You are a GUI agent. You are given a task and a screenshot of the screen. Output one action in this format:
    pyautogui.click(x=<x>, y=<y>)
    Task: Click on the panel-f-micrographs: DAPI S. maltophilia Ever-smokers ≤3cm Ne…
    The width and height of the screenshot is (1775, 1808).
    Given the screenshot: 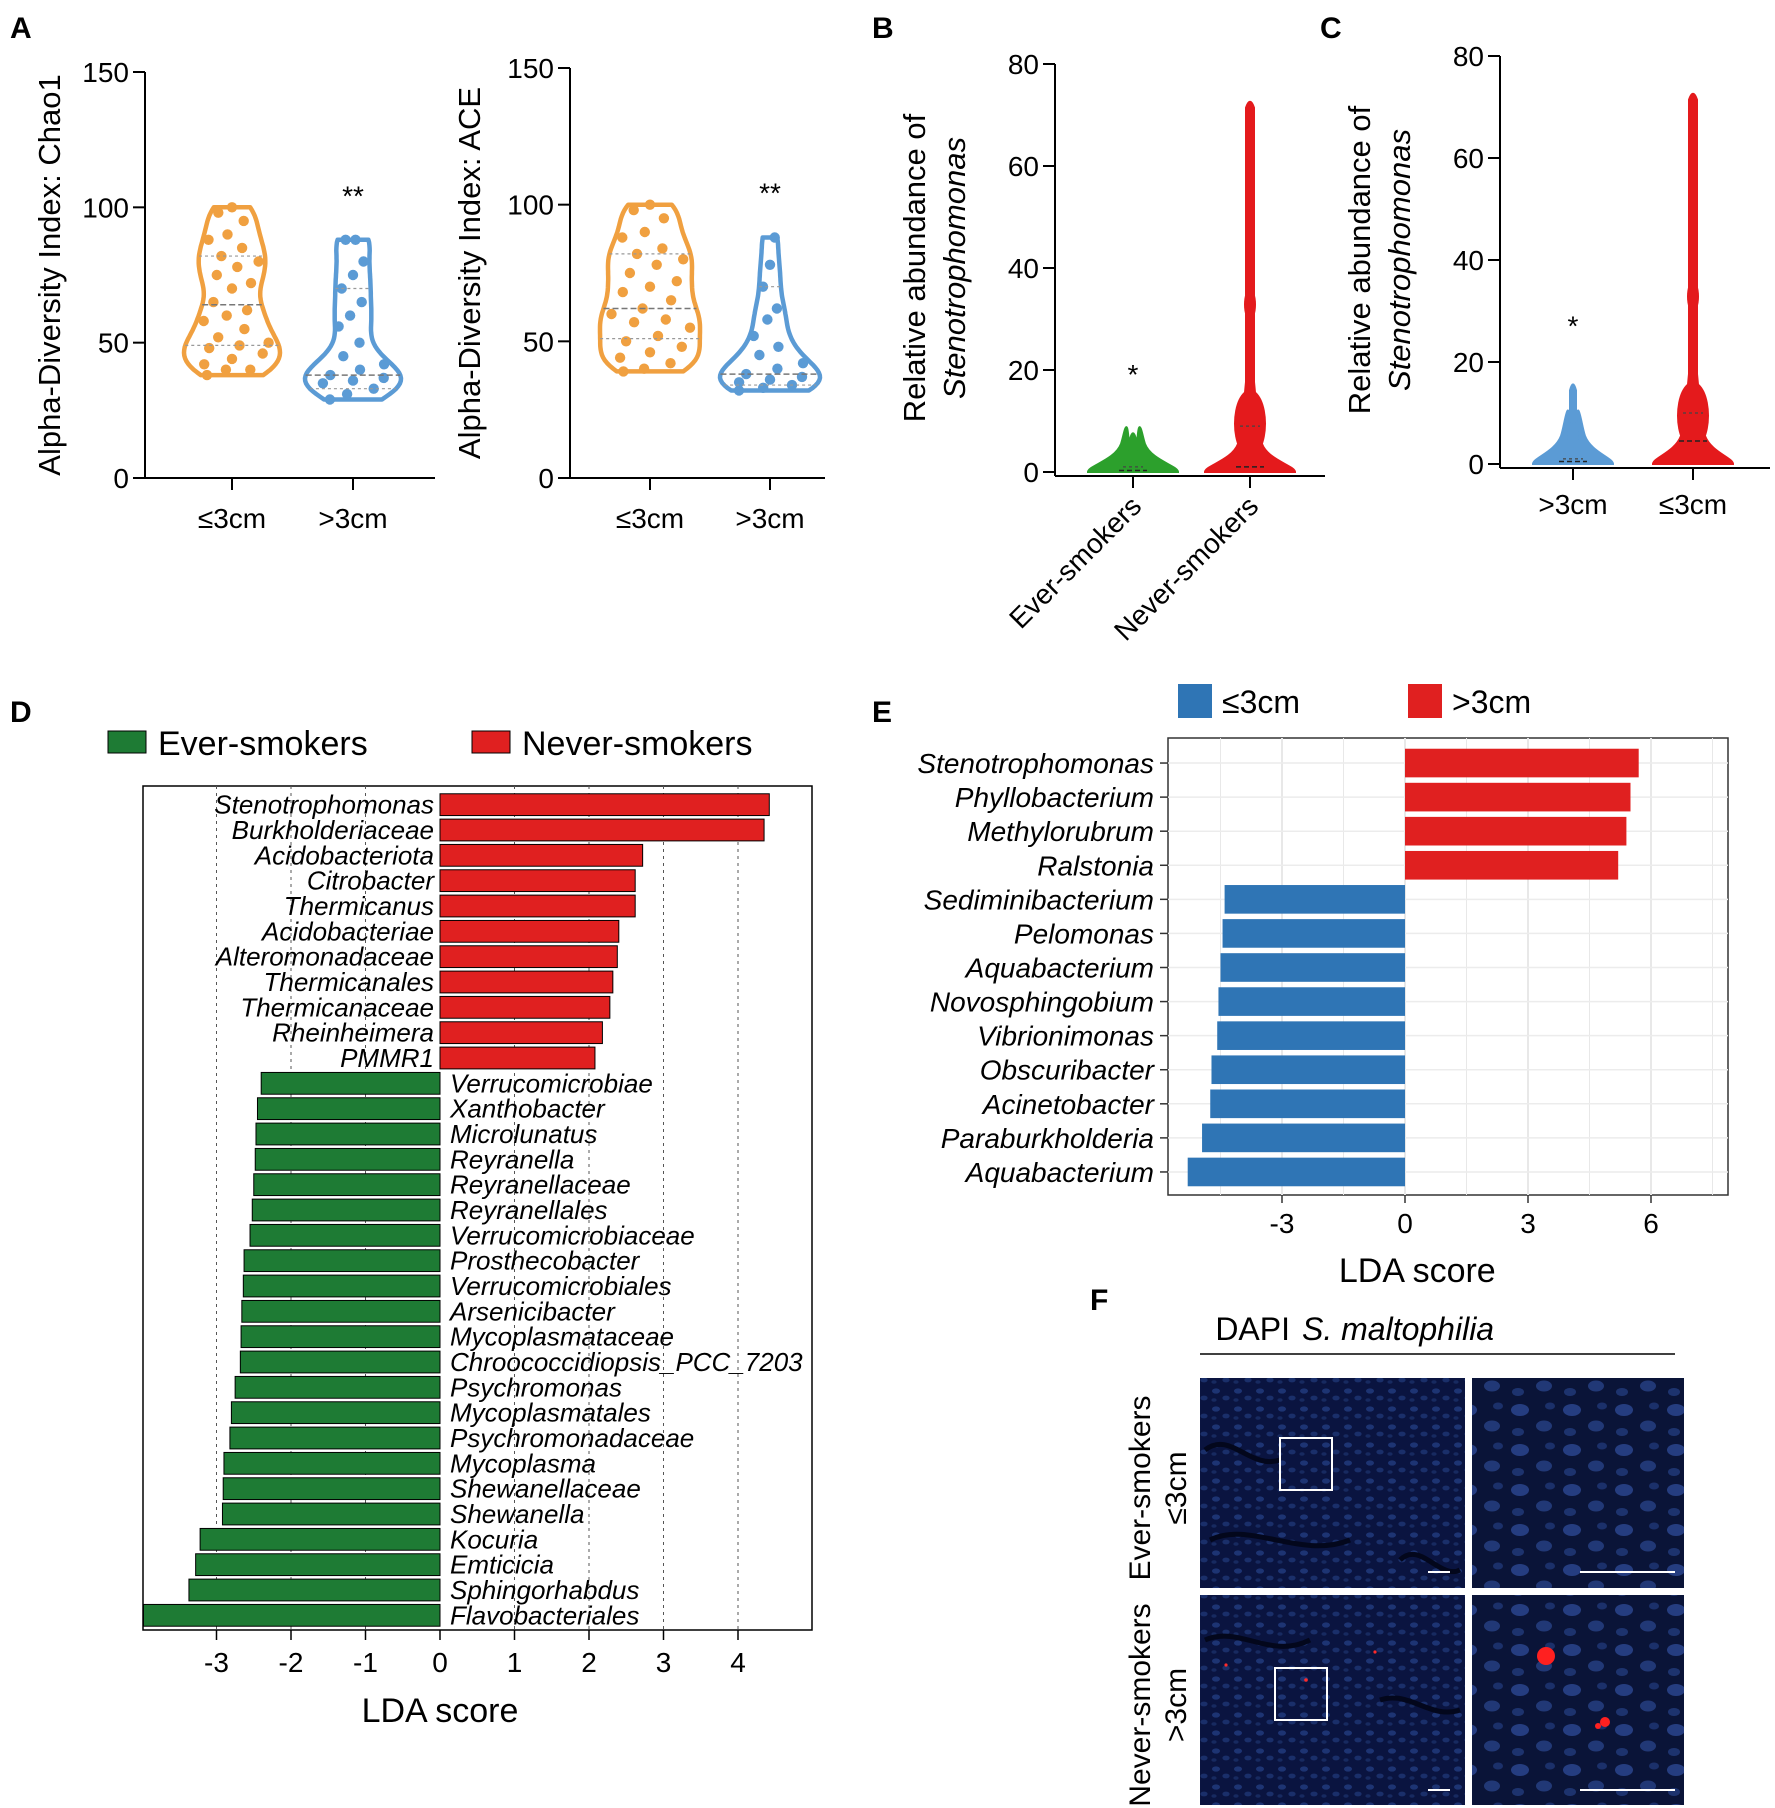 What is the action you would take?
    pyautogui.click(x=1404, y=1559)
    